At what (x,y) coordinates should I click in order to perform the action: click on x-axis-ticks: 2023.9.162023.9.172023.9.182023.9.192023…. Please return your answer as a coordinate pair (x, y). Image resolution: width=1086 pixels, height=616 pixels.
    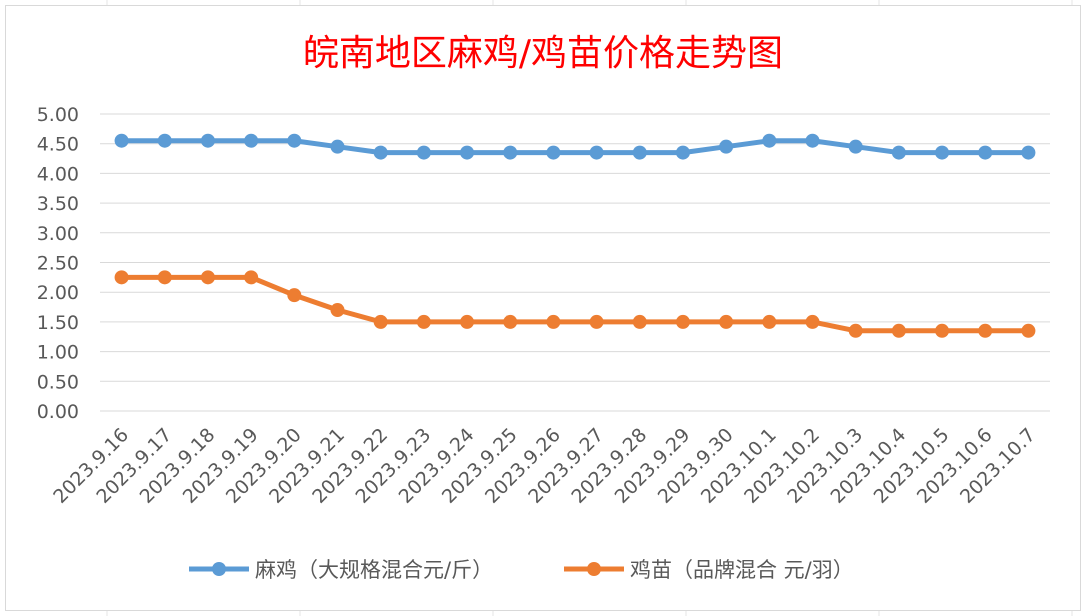
    Looking at the image, I should click on (544, 466).